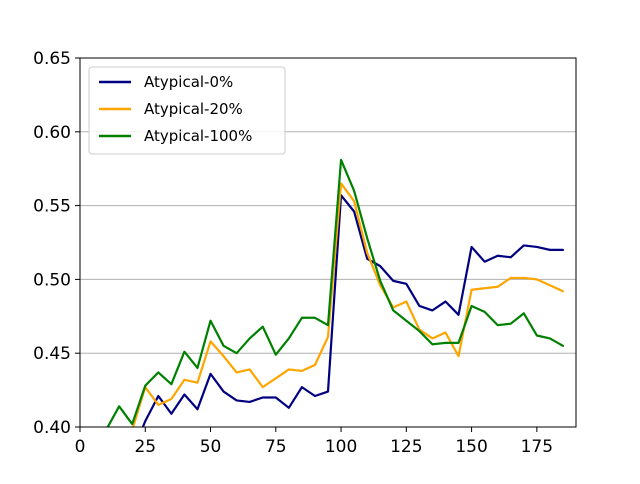 The image size is (640, 484). Describe the element at coordinates (52, 59) in the screenshot. I see `y-tick-label: 0.65` at that location.